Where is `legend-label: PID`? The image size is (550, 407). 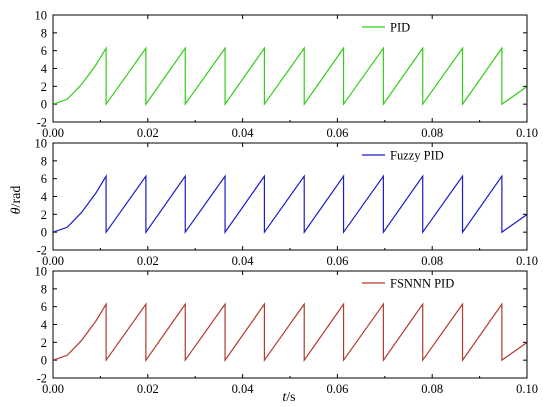
legend-label: PID is located at coordinates (400, 28).